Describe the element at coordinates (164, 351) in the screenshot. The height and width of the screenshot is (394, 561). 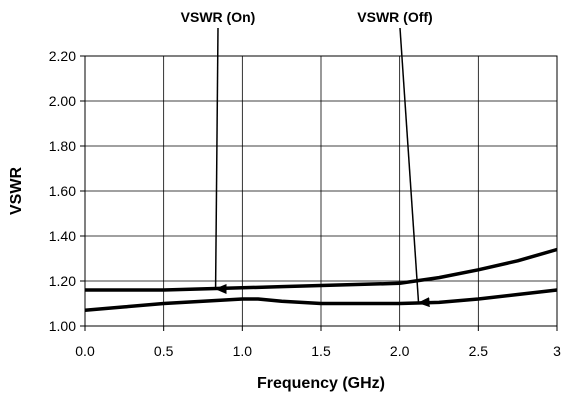
I see `x-tick-label: 0.5` at that location.